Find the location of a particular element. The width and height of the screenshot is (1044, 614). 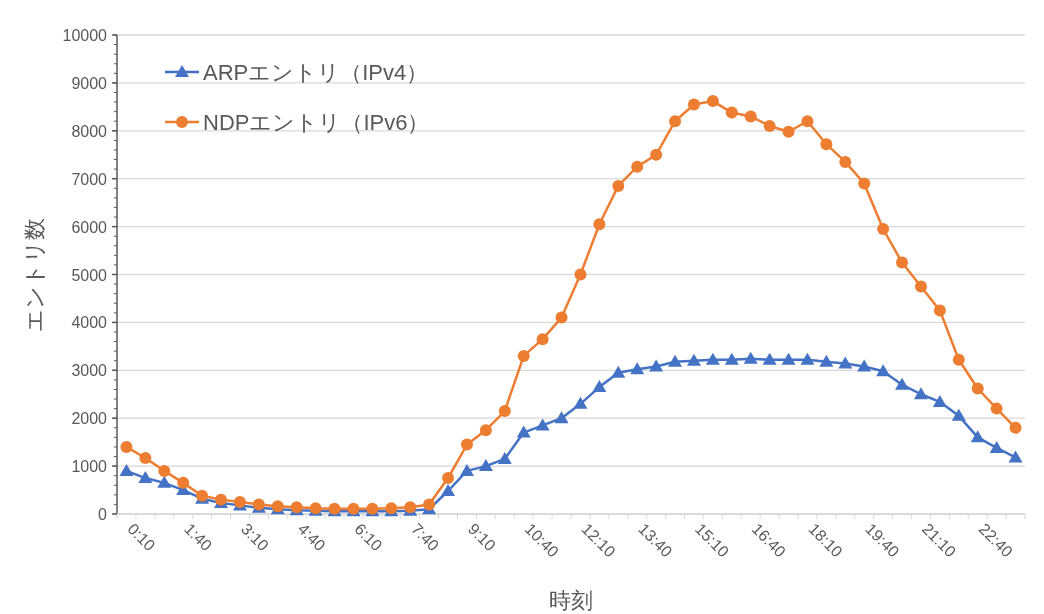

y-tick-label: 0 is located at coordinates (103, 514).